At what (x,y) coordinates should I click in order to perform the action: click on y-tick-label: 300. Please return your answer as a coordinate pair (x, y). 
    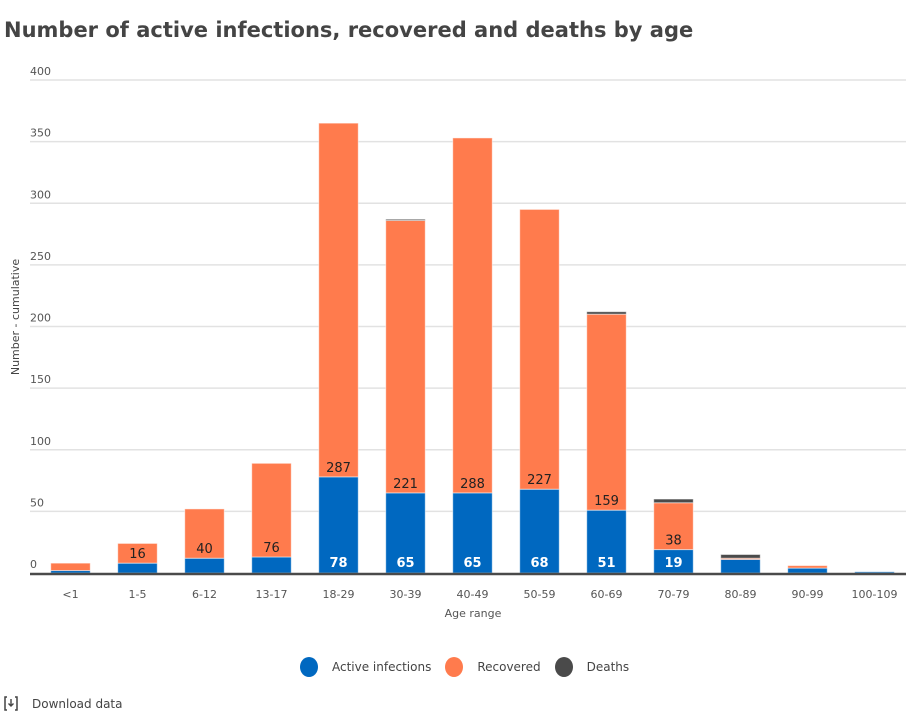
    Looking at the image, I should click on (40, 194).